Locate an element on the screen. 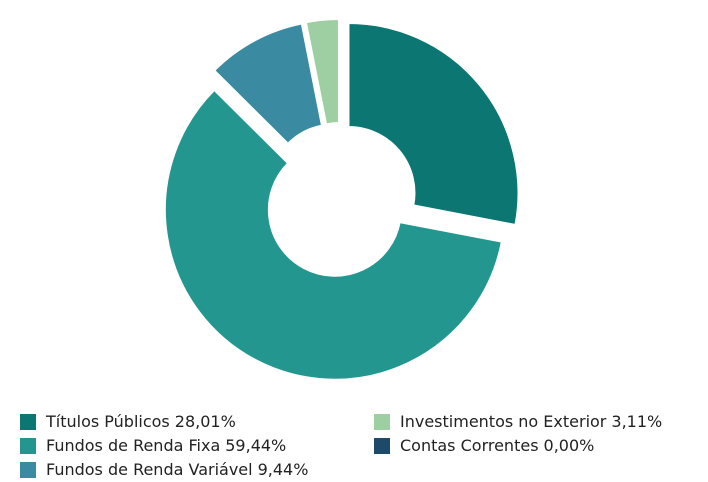 The image size is (708, 482). legend-value: 0,00% is located at coordinates (569, 445).